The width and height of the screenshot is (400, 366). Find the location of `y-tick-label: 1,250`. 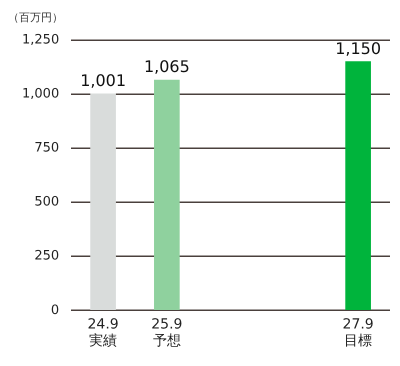

y-tick-label: 1,250 is located at coordinates (41, 40).